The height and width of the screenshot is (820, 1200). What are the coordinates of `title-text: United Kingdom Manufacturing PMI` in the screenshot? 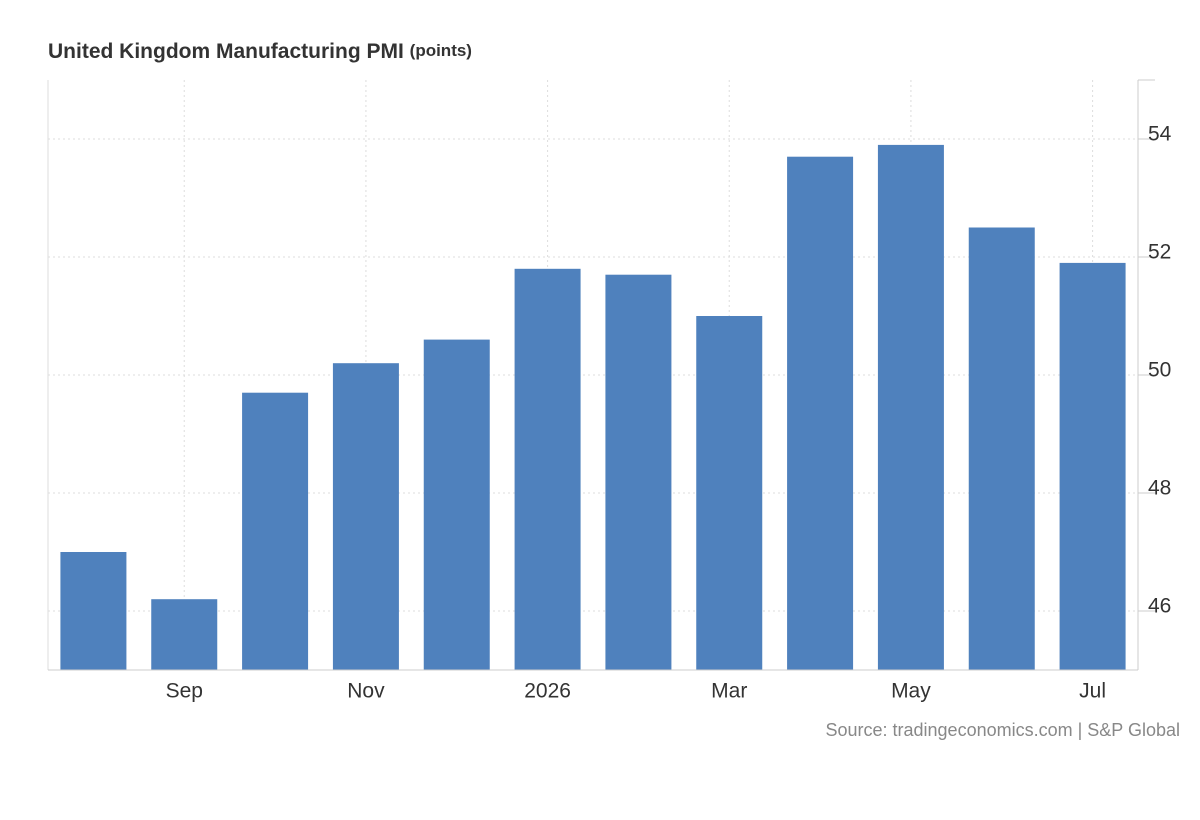 It's located at (226, 51).